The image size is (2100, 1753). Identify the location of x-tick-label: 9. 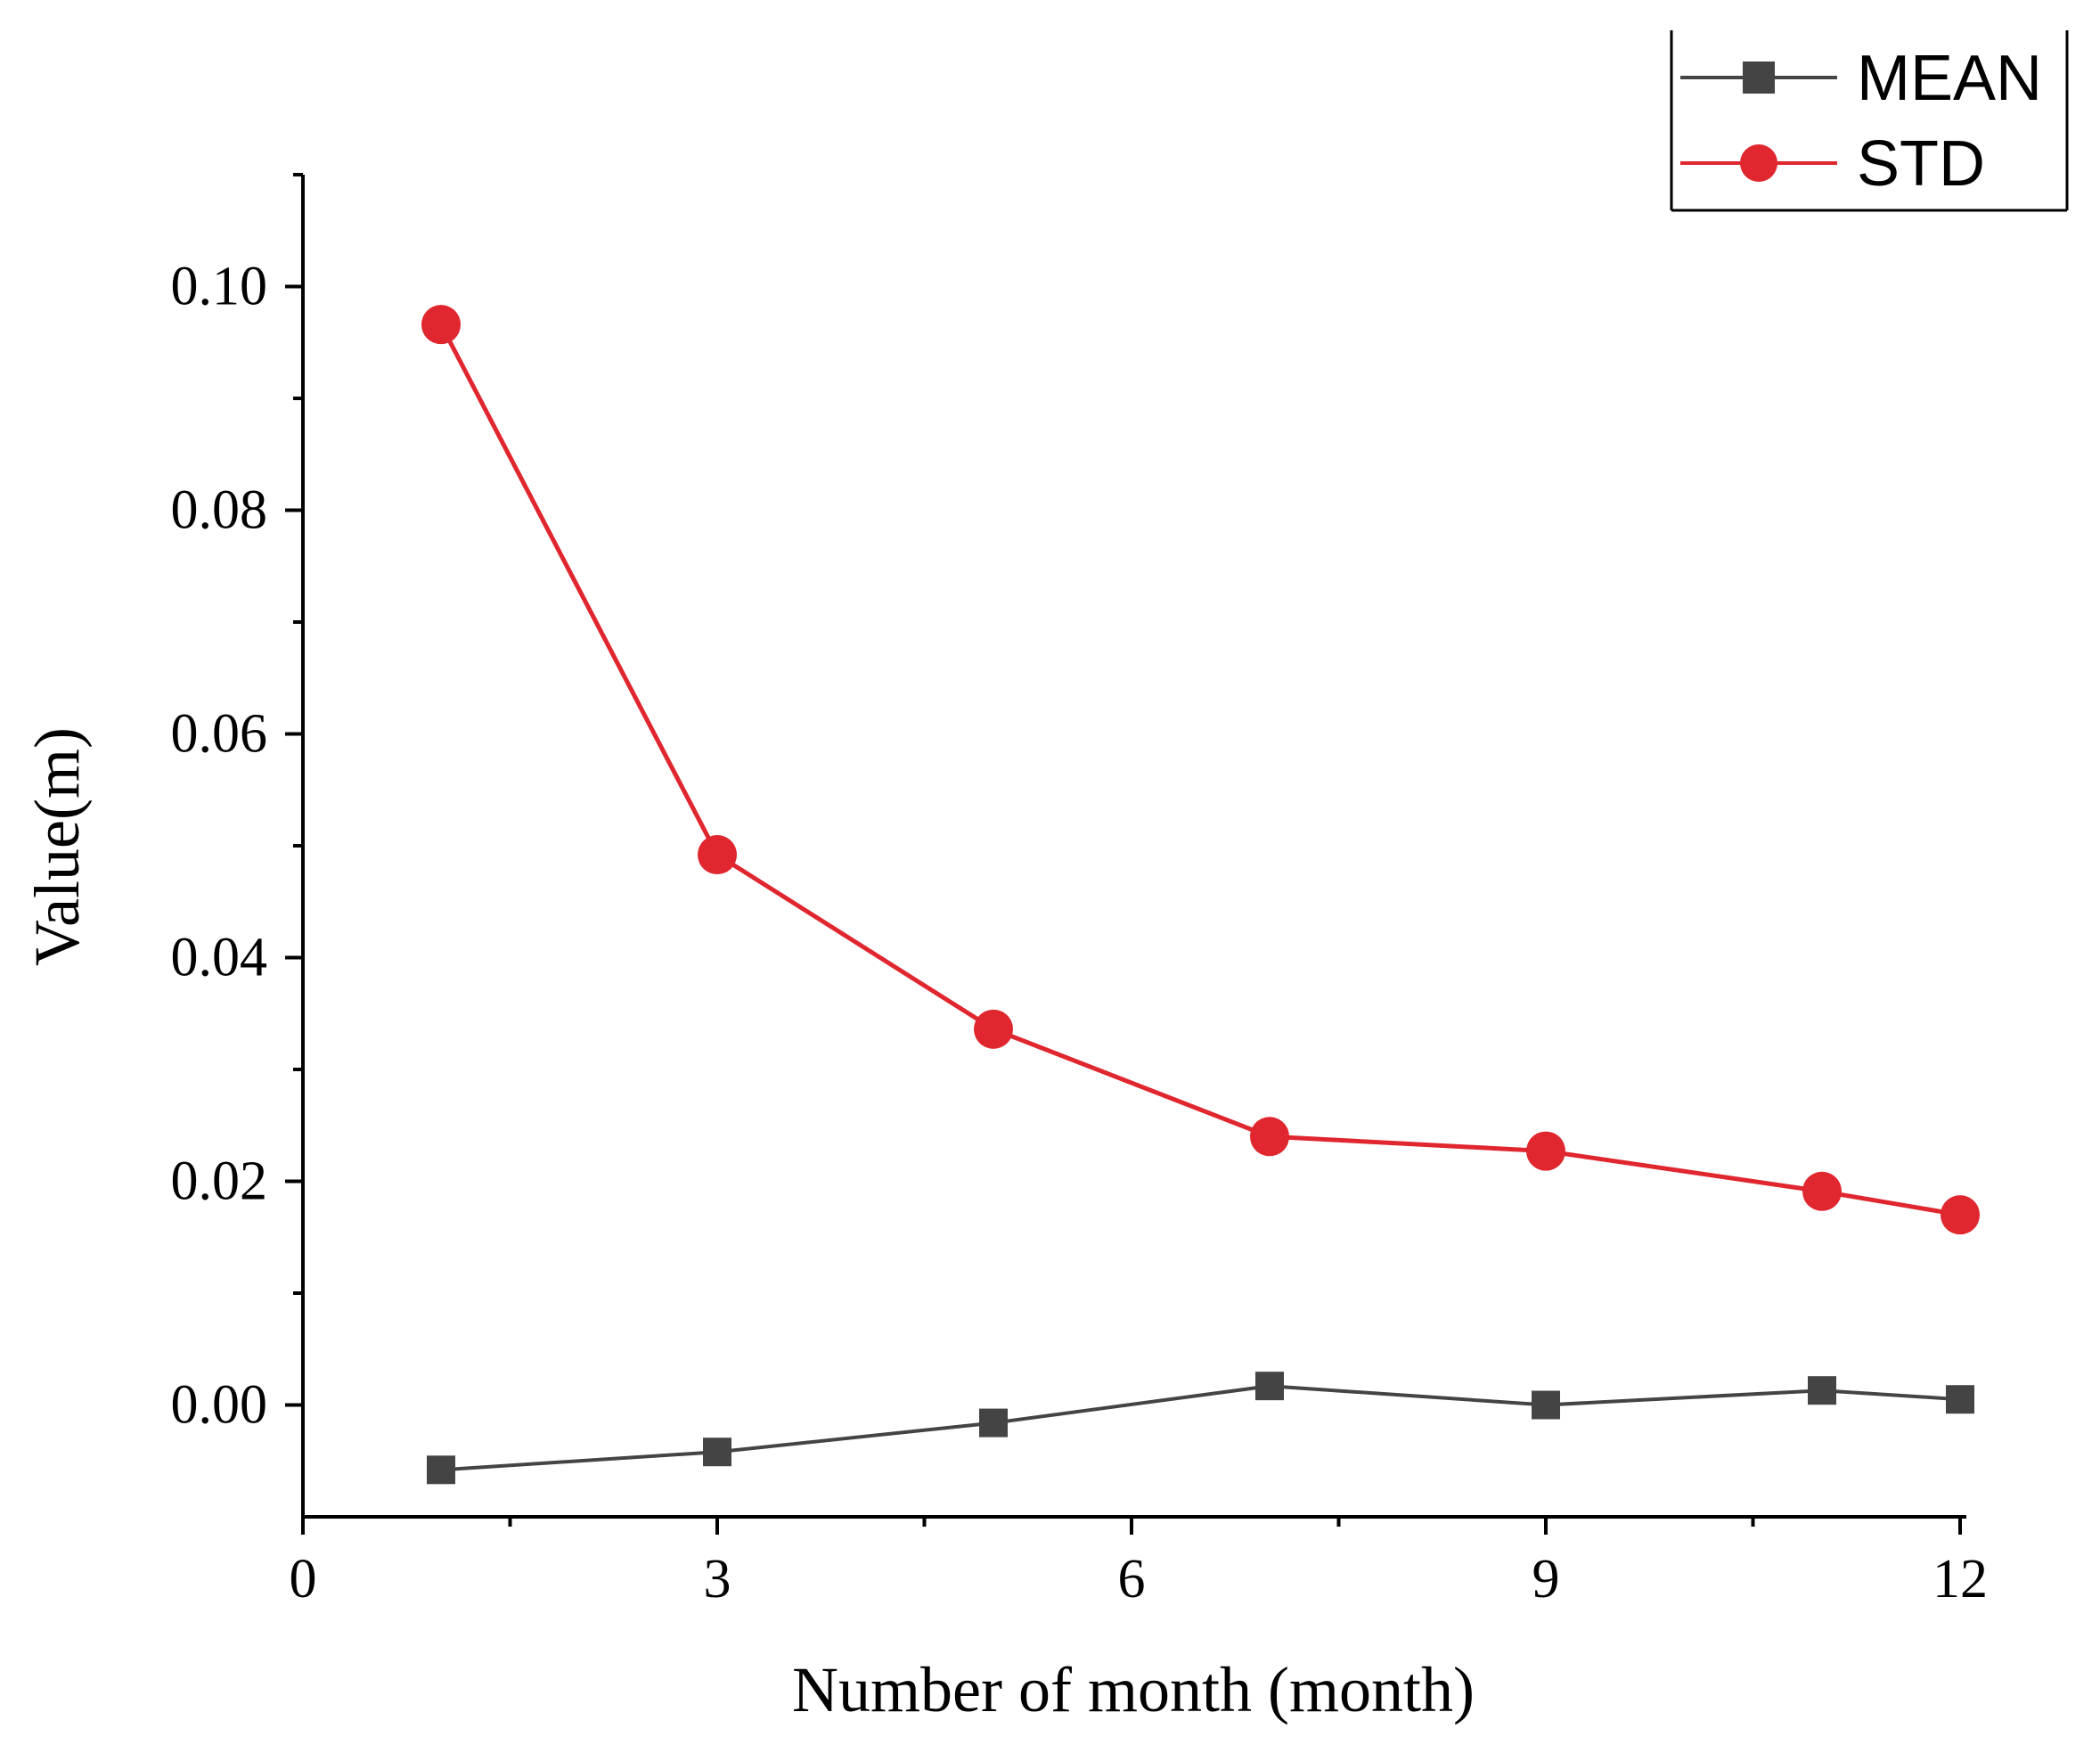
(1546, 1579).